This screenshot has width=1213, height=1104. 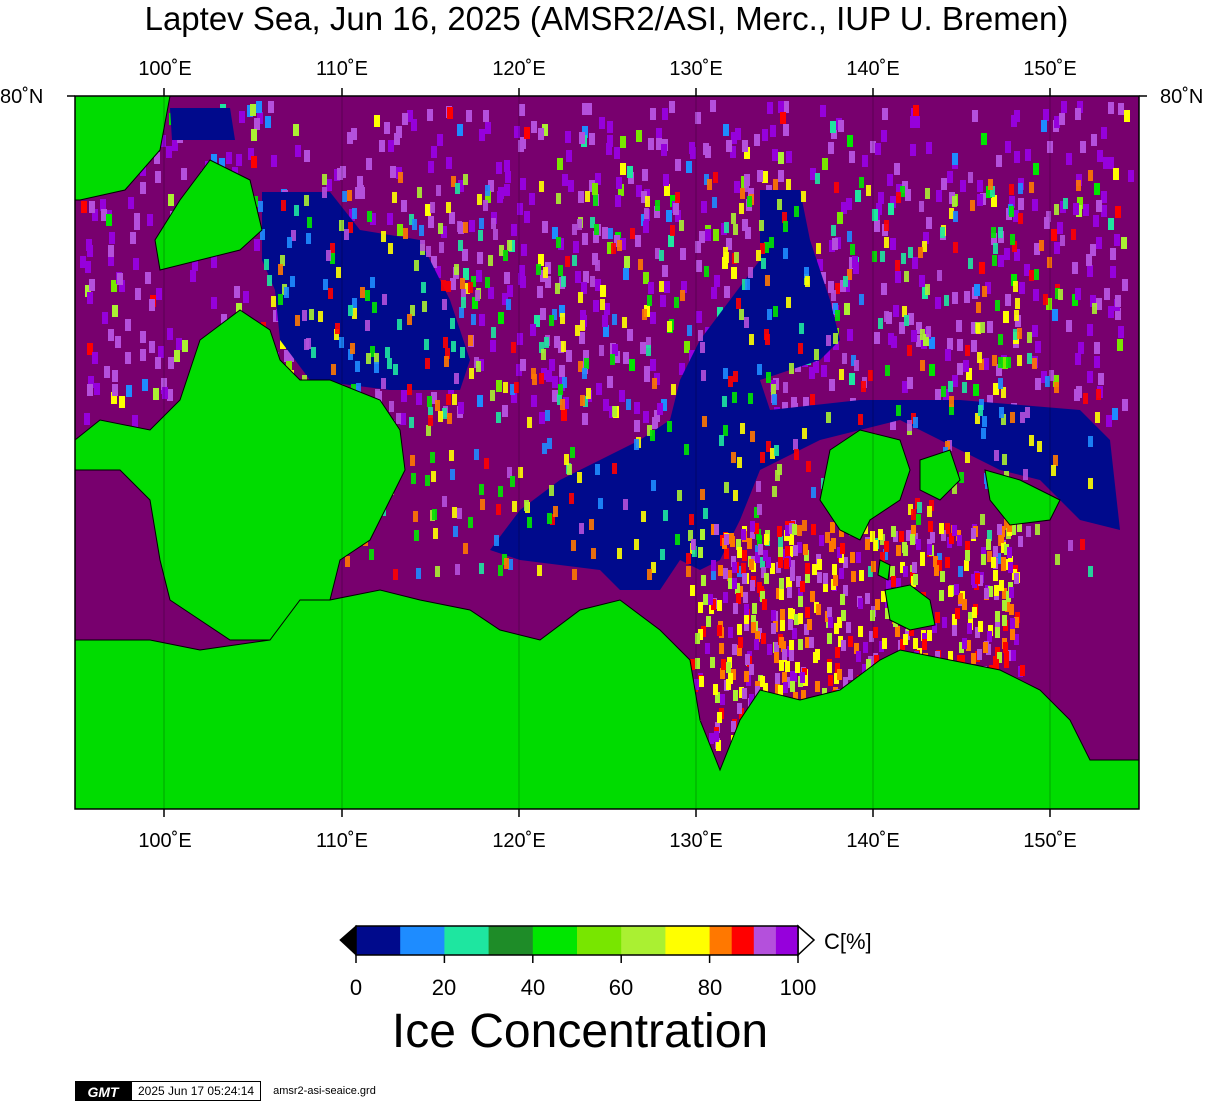 What do you see at coordinates (348, 940) in the screenshot?
I see `colorbar-low-triangle` at bounding box center [348, 940].